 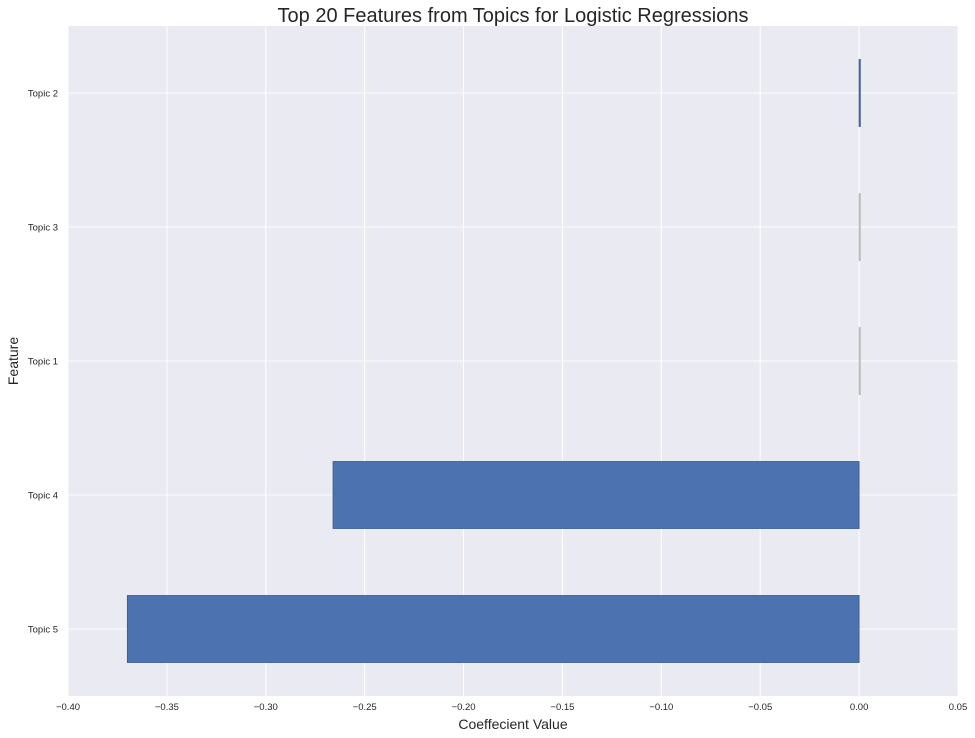 I want to click on y-axis-label: Feature, so click(x=13, y=361).